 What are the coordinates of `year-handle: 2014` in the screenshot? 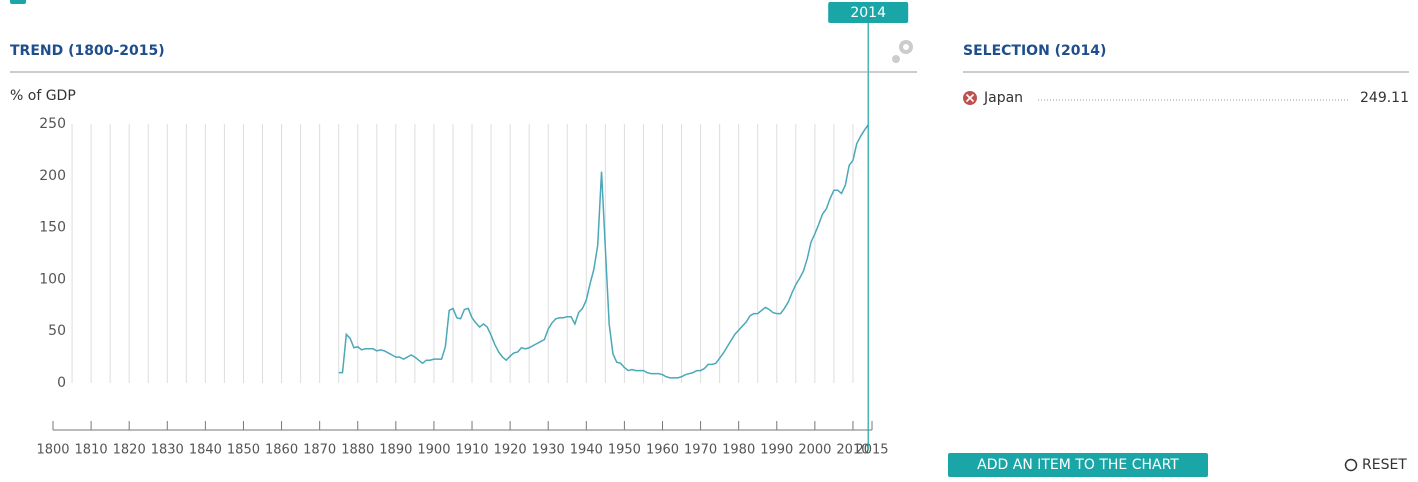 It's located at (868, 12).